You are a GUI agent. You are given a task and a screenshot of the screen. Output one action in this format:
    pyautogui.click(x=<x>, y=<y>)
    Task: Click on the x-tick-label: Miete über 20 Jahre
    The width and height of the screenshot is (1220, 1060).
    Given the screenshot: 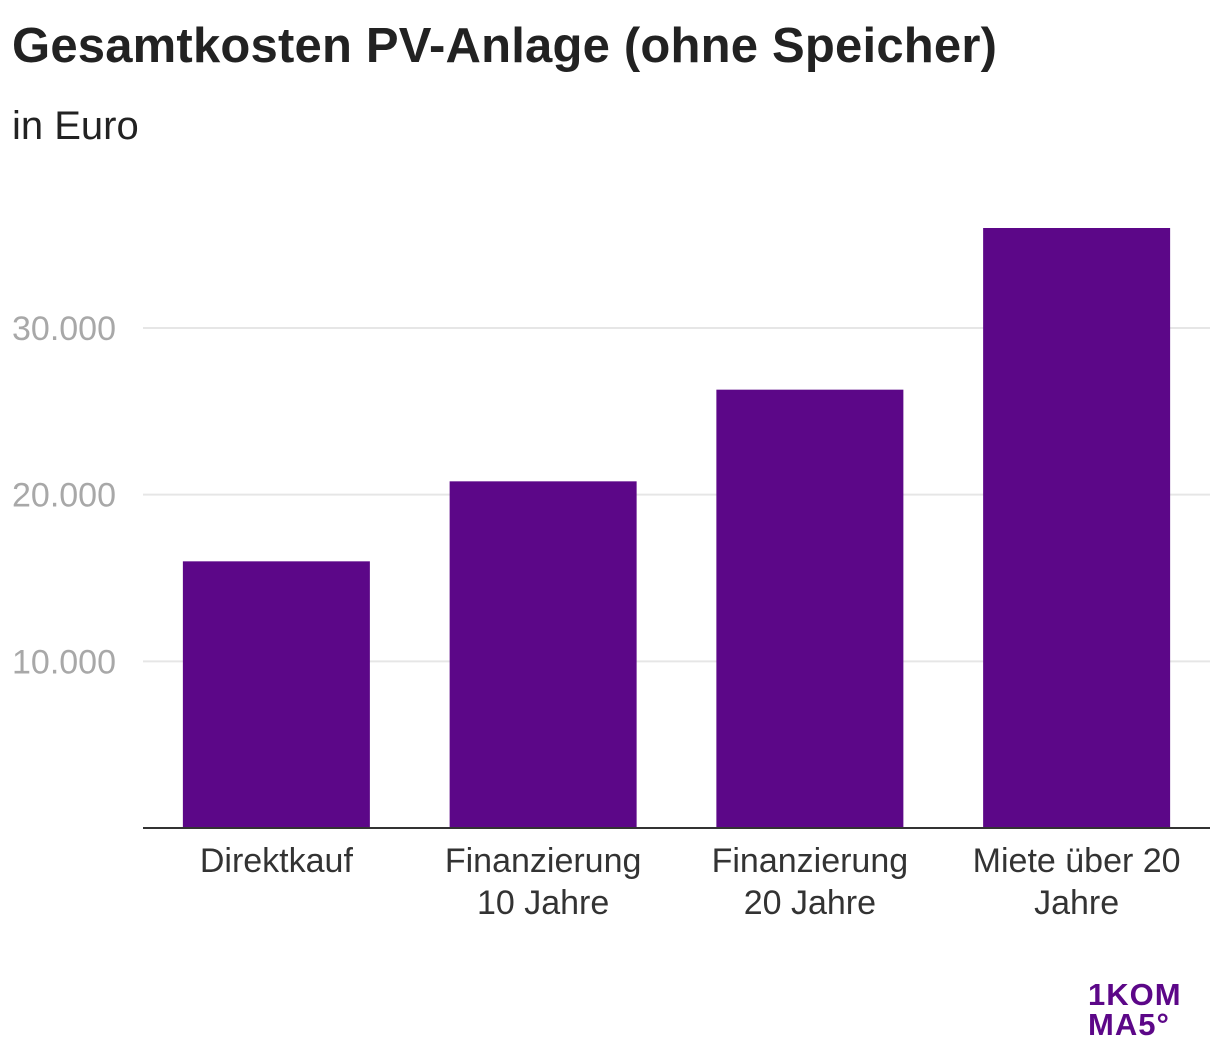 What is the action you would take?
    pyautogui.click(x=1077, y=882)
    